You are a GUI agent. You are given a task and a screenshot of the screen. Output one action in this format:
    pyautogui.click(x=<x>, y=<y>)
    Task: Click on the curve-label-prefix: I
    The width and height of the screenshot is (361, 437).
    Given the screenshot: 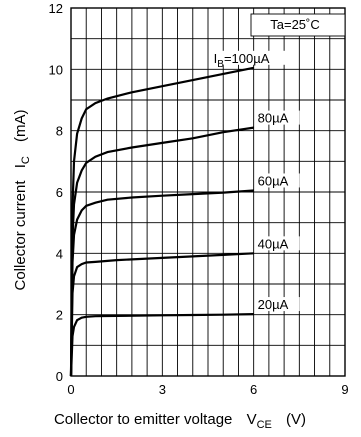 What is the action you would take?
    pyautogui.click(x=216, y=58)
    